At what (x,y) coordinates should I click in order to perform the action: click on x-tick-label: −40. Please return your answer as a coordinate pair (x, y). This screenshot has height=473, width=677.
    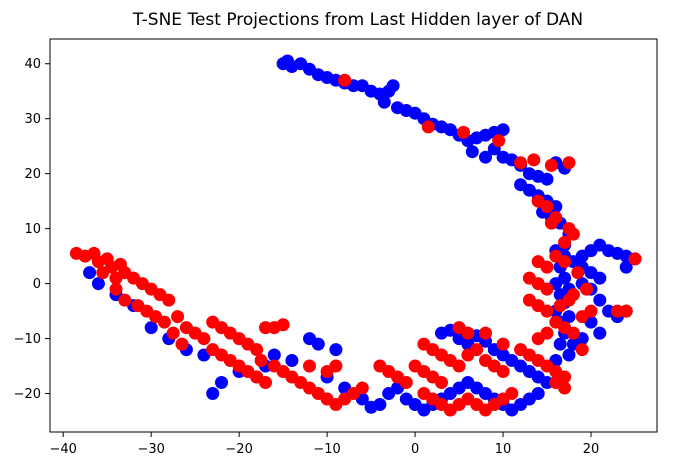
    Looking at the image, I should click on (62, 449).